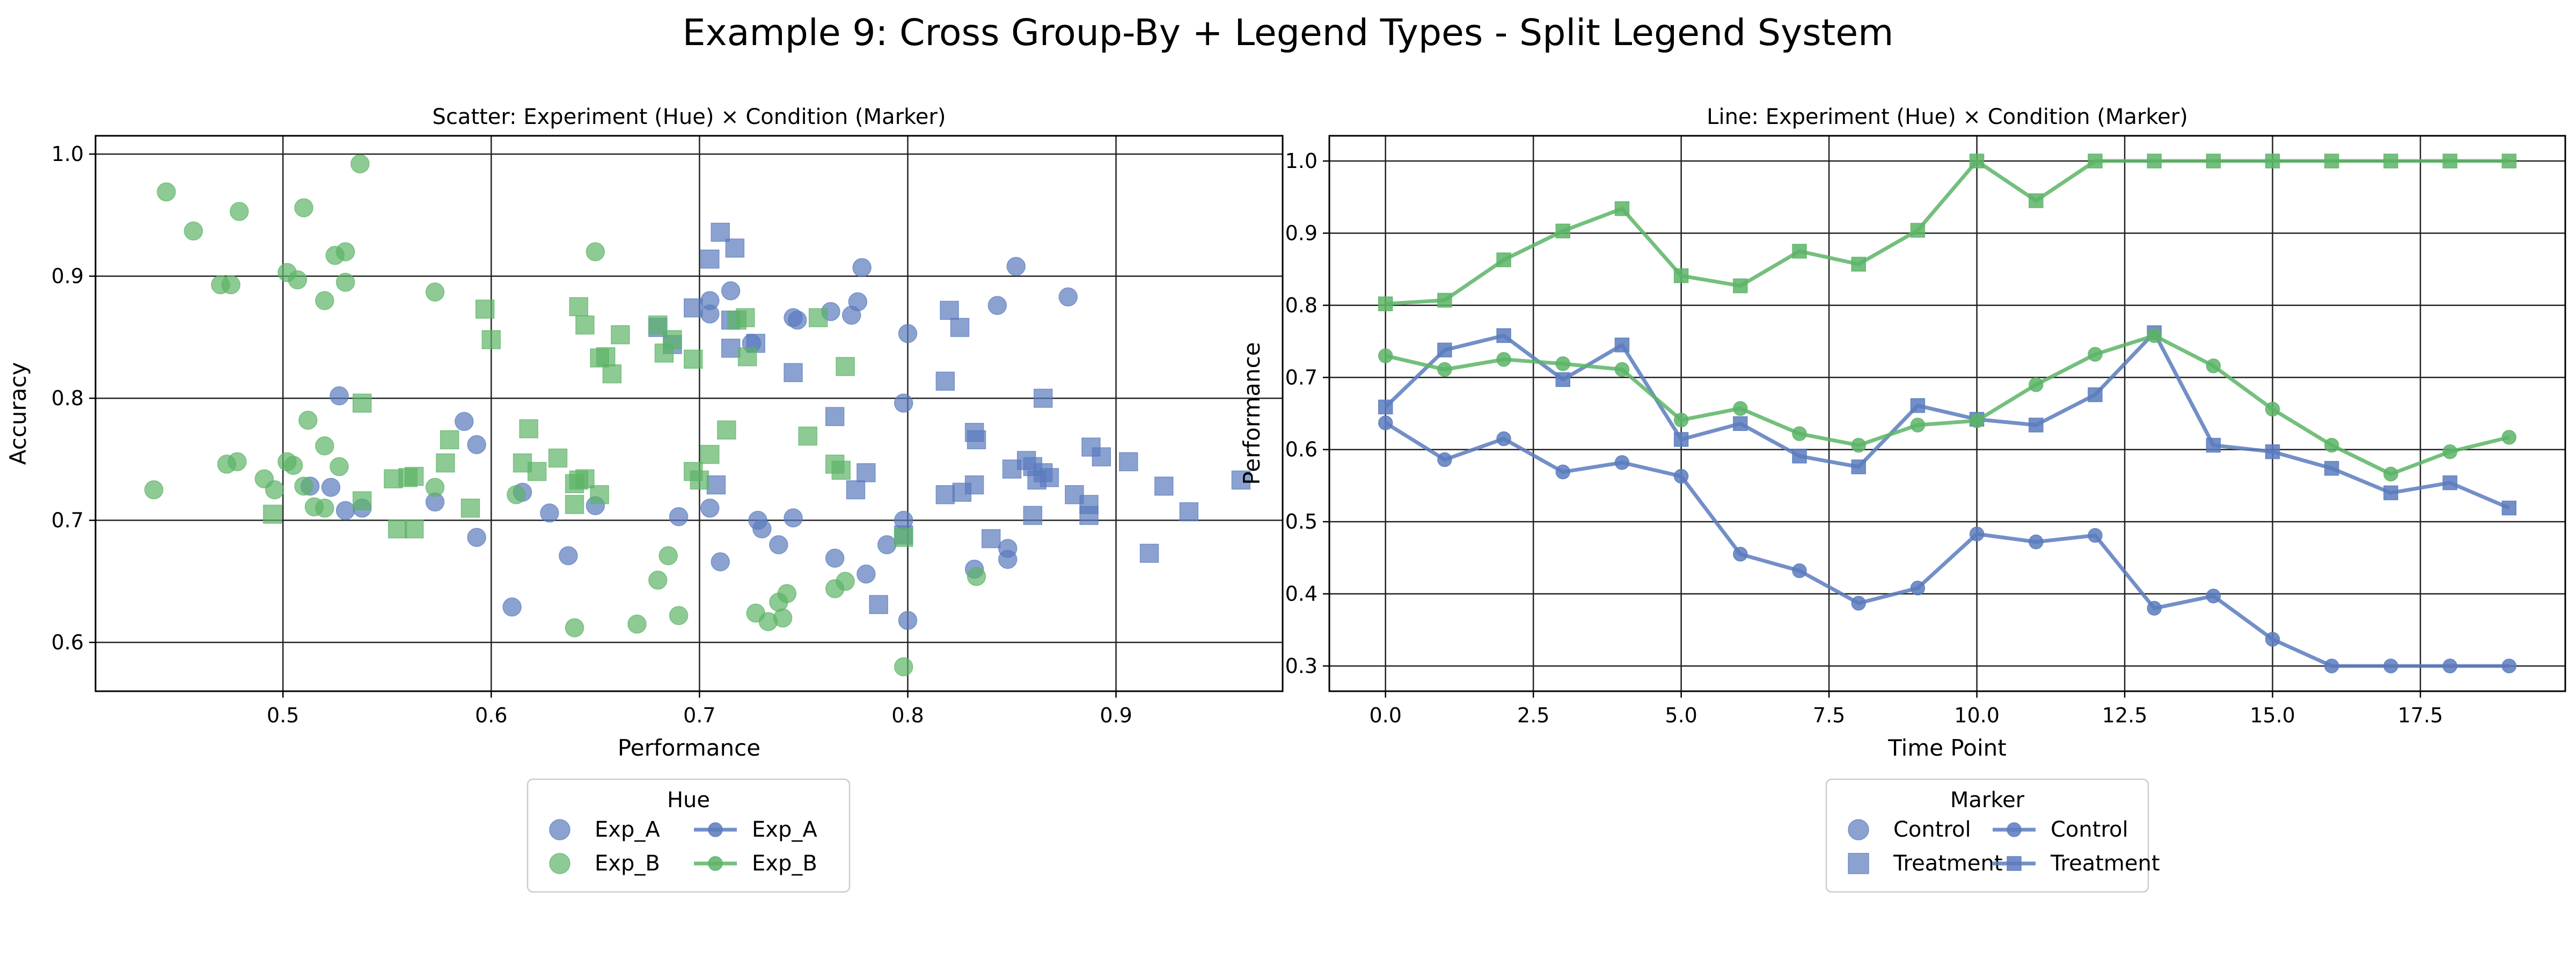  What do you see at coordinates (1385, 715) in the screenshot?
I see `x-tick-label: 0.0` at bounding box center [1385, 715].